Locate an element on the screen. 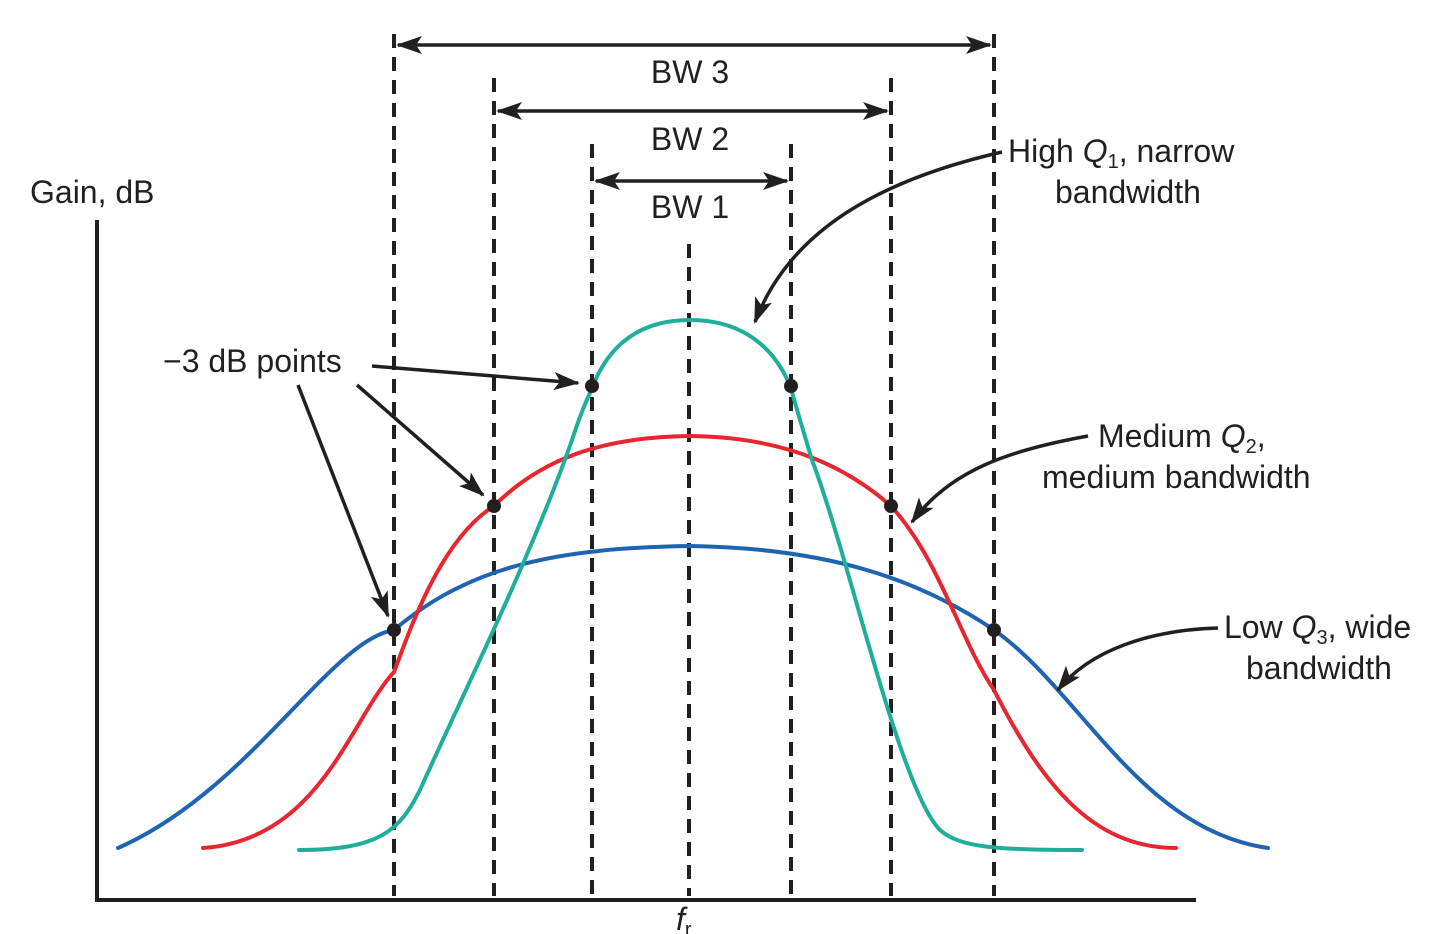  low-q-right-3db-point is located at coordinates (994, 630).